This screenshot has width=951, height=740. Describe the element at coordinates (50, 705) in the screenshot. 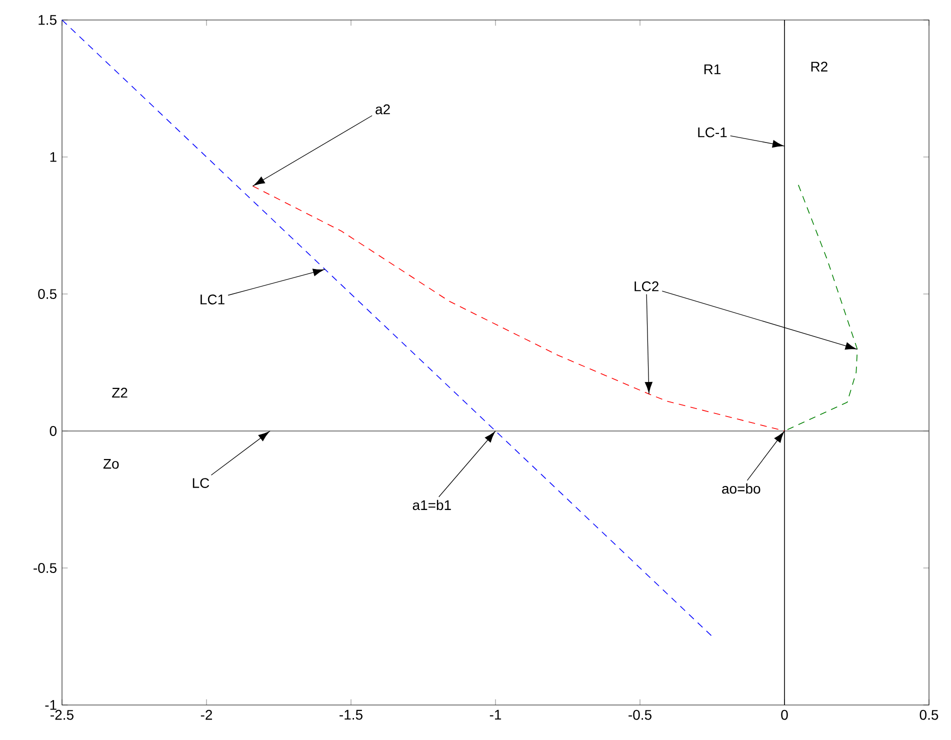

I see `y-tick-label: -1` at that location.